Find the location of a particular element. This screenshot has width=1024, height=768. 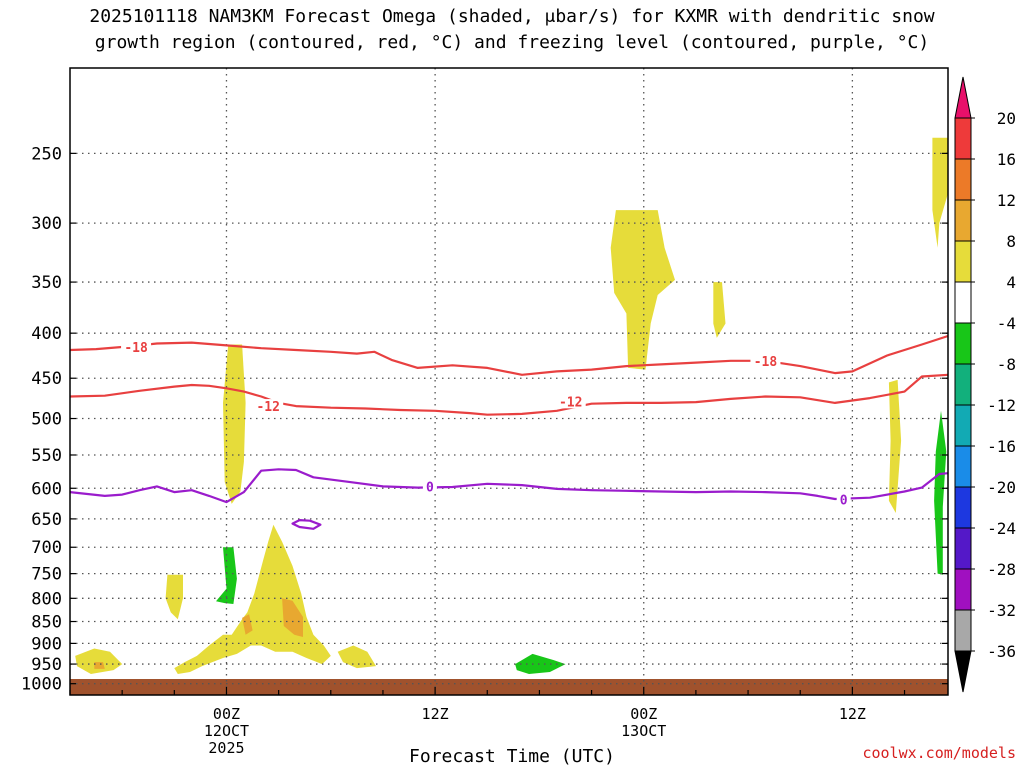

x-tick-label-6-0: 00Z is located at coordinates (226, 714).